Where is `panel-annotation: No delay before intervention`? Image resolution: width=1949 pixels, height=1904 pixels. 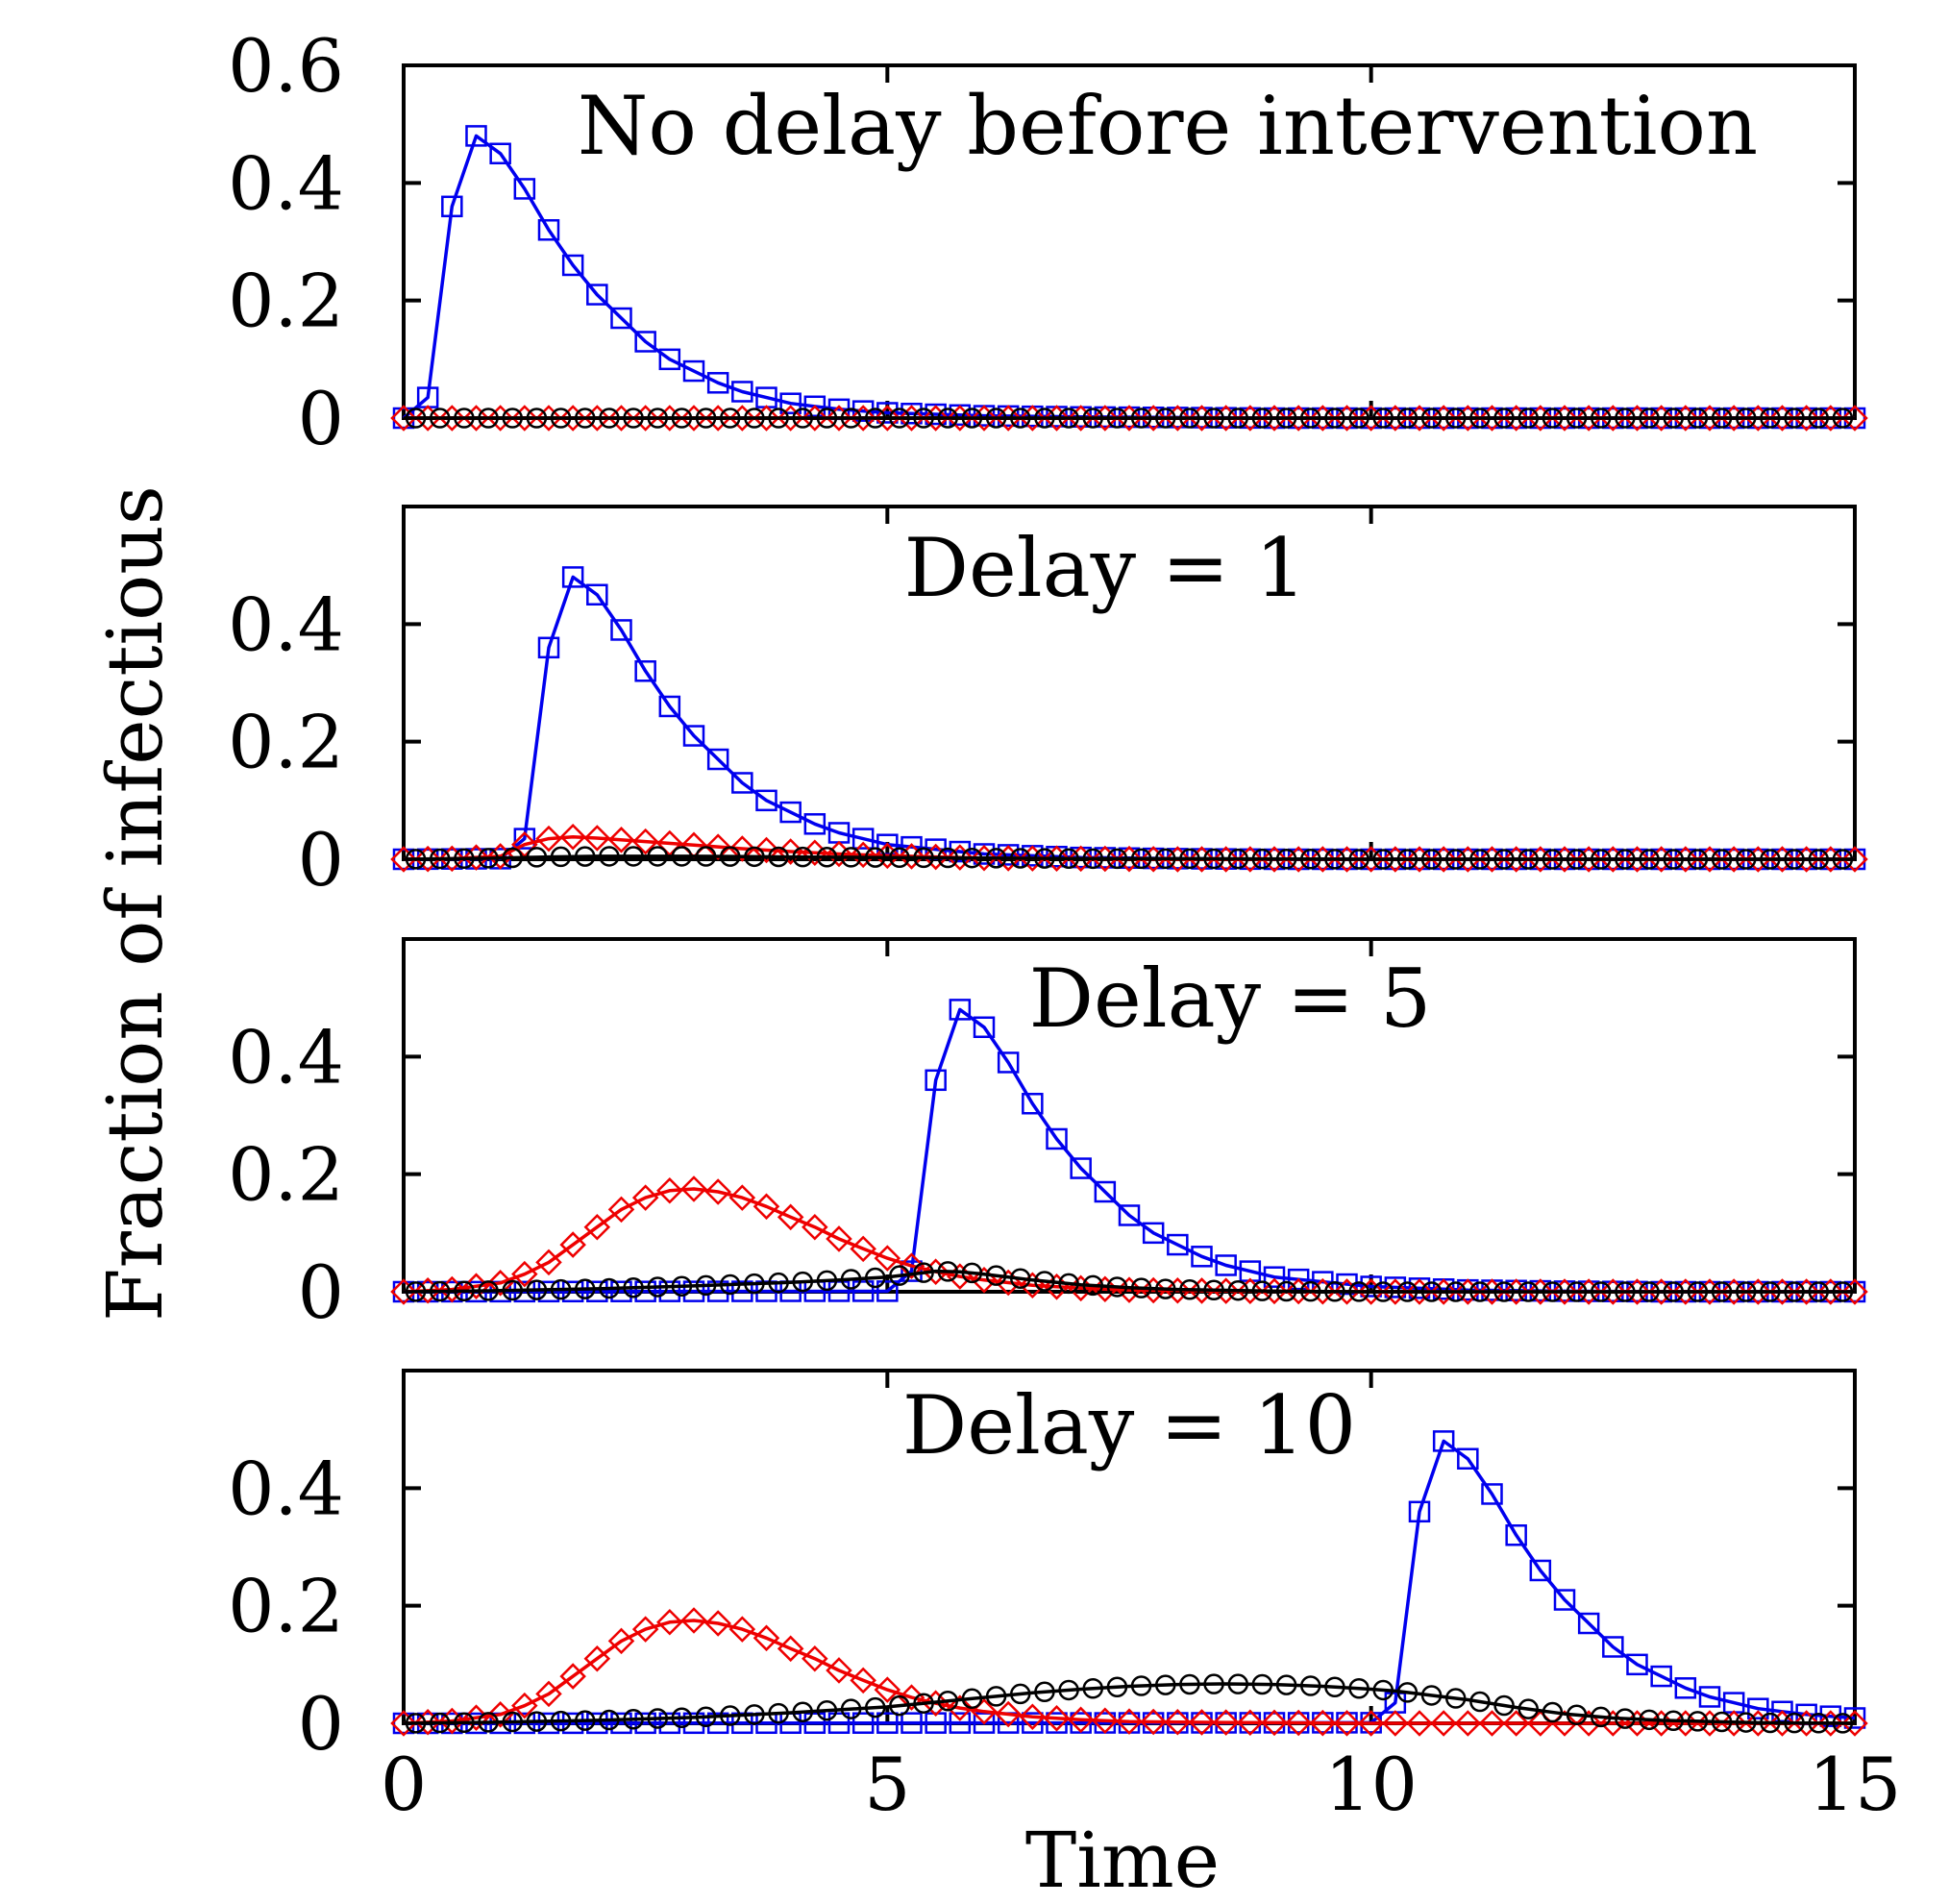
panel-annotation: No delay before intervention is located at coordinates (1168, 126).